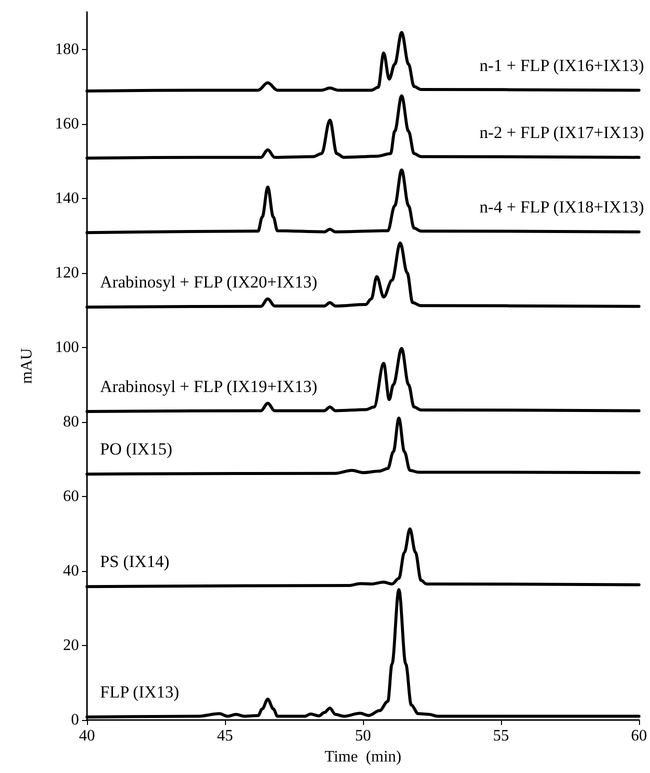 The height and width of the screenshot is (773, 650). What do you see at coordinates (209, 282) in the screenshot?
I see `series-label: Arabinosyl + FLP (IX20+IX13)` at bounding box center [209, 282].